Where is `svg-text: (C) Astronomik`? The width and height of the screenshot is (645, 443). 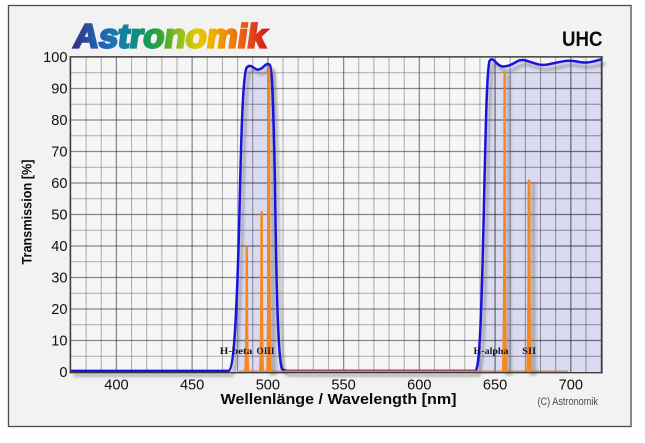
svg-text: (C) Astronomik is located at coordinates (568, 402).